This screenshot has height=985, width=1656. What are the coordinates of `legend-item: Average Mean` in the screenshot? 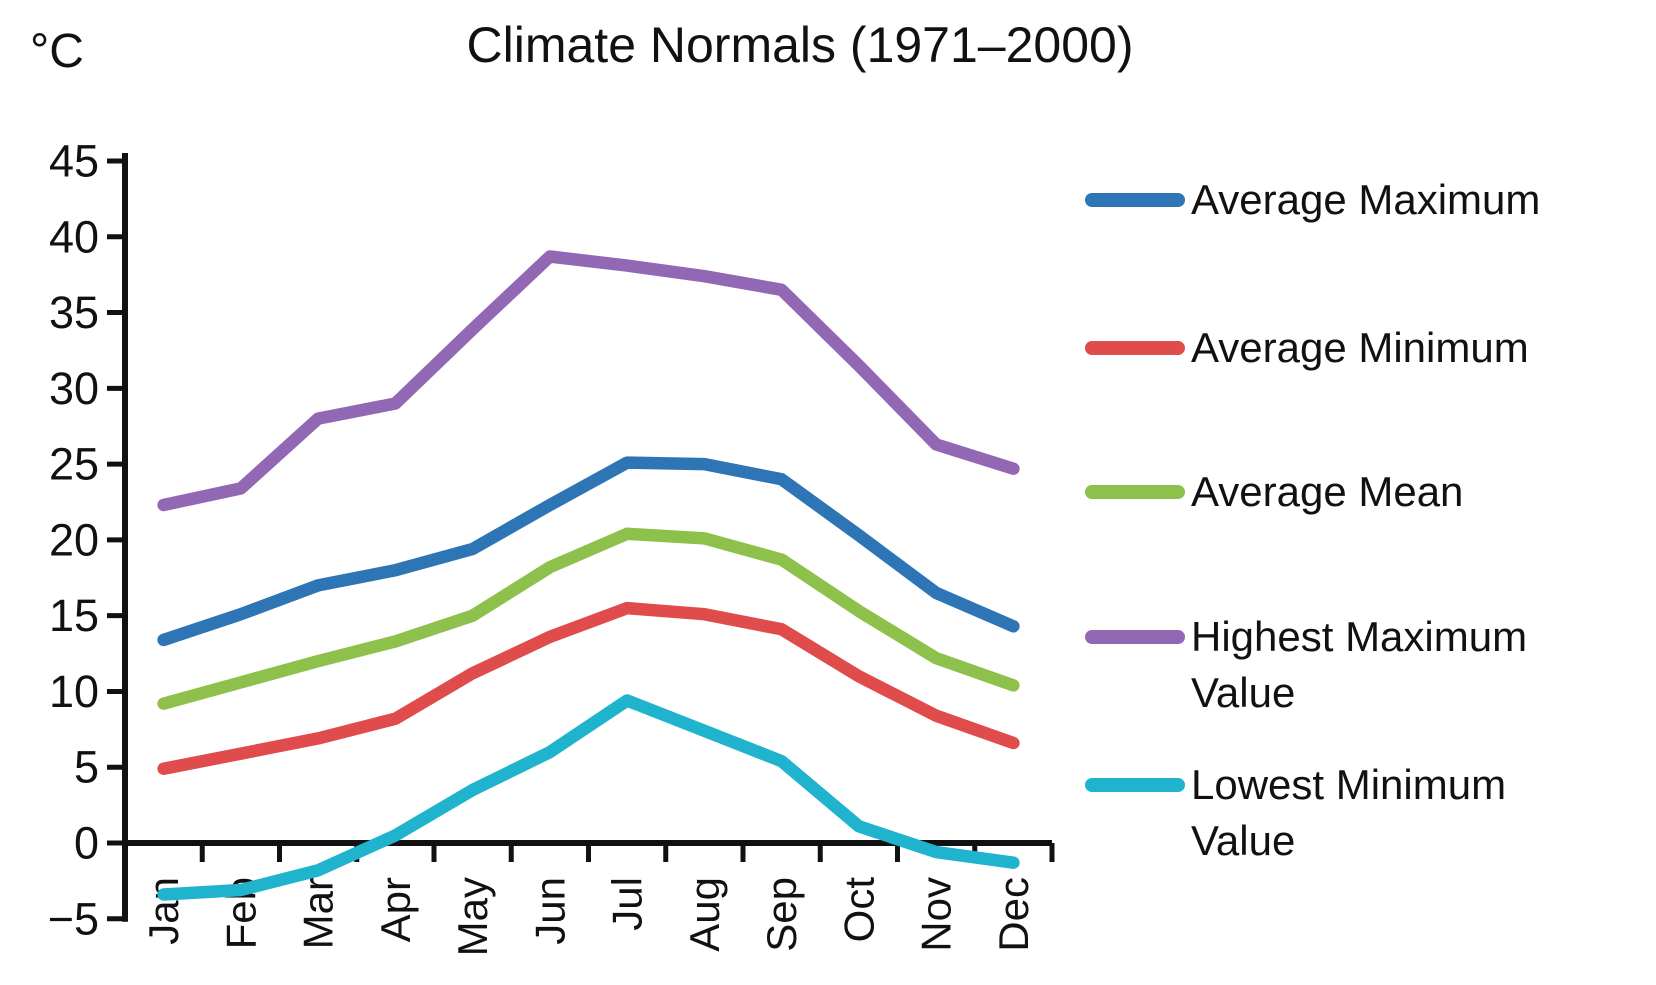 It's located at (1353, 492).